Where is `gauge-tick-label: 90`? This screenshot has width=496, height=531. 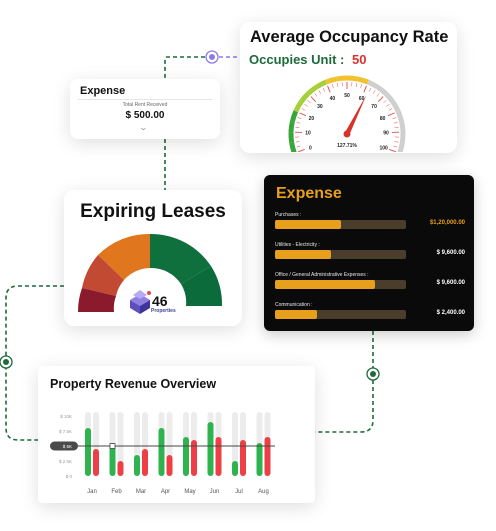
gauge-tick-label: 90 is located at coordinates (386, 134).